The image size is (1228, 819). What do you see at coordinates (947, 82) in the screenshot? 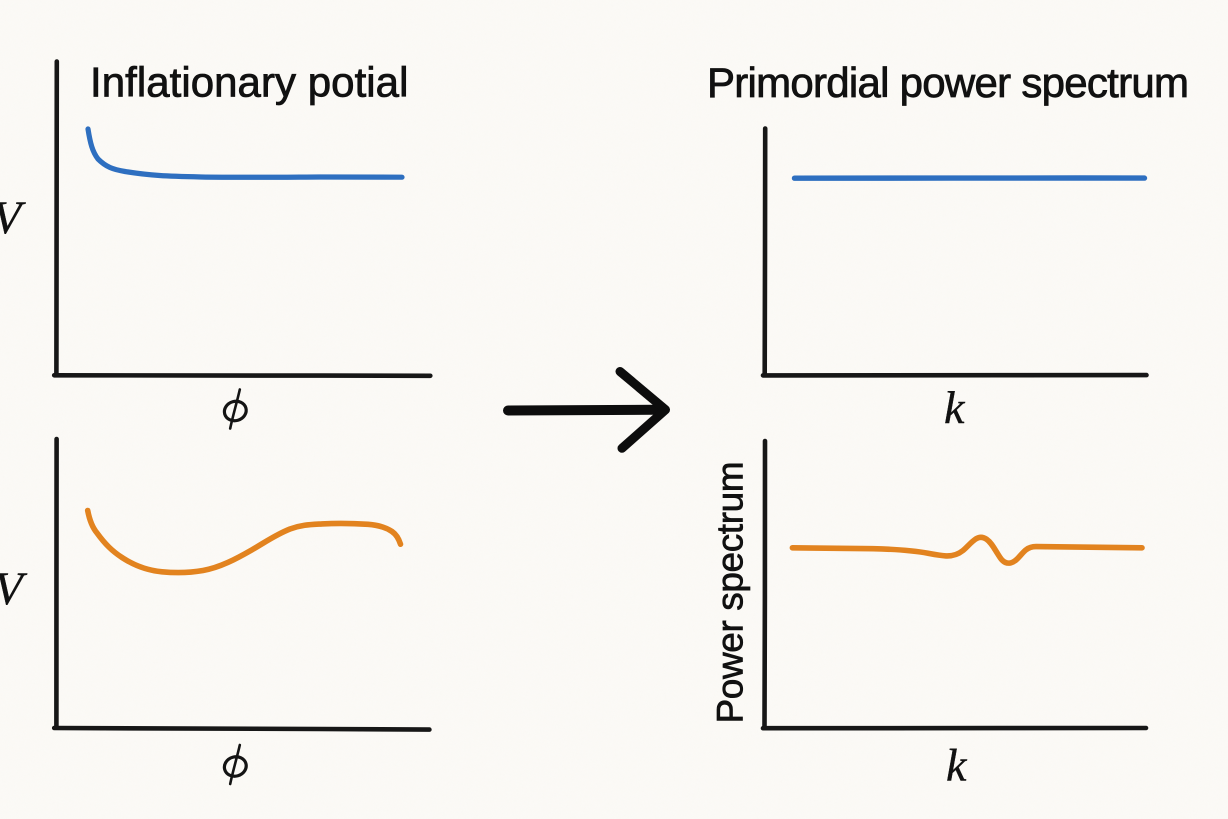
I see `svg-text: Primordial power spectrum` at bounding box center [947, 82].